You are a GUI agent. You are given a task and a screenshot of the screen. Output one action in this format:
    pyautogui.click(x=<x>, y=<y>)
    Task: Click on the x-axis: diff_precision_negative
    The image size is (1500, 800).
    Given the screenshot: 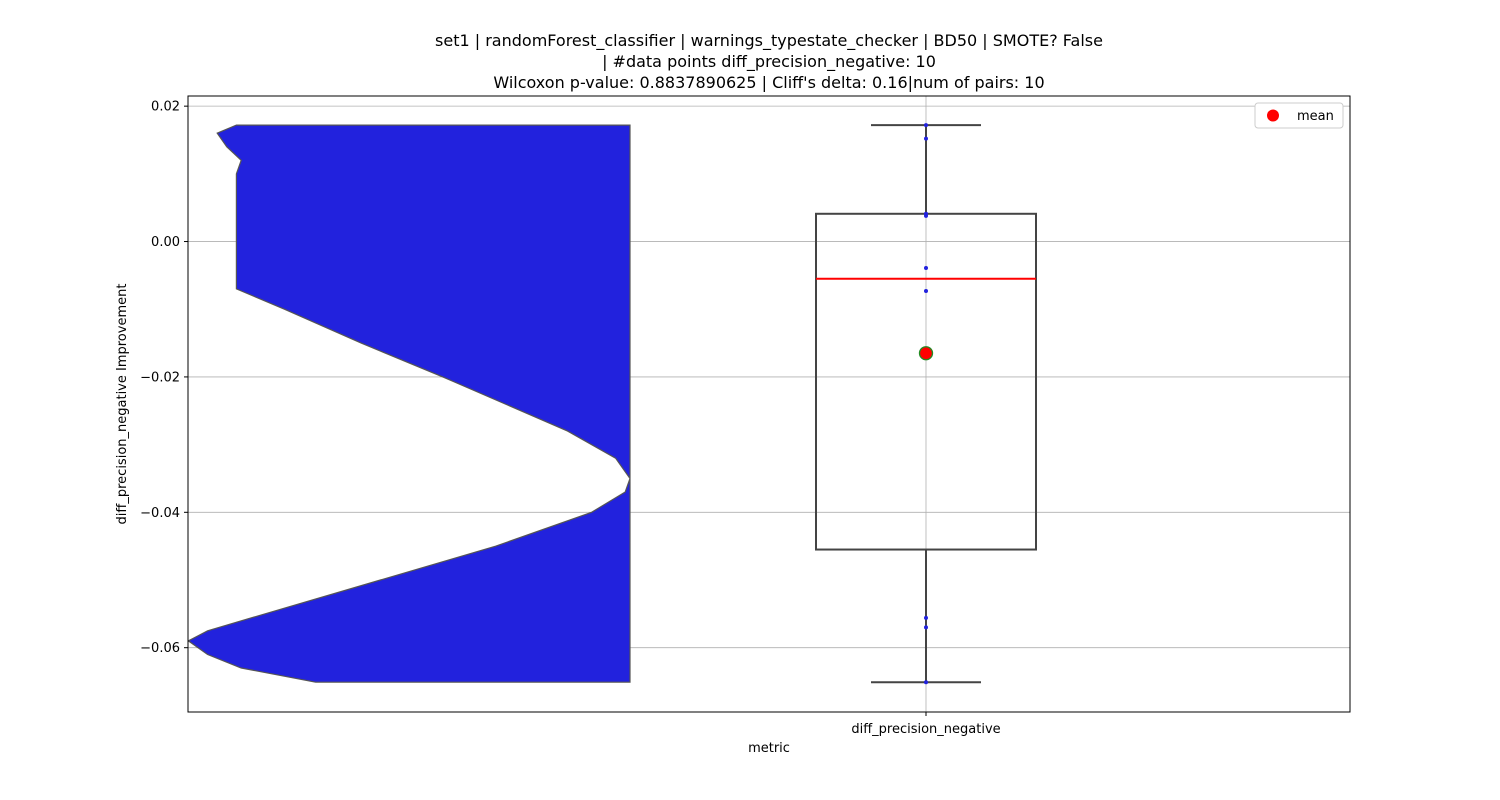 What is the action you would take?
    pyautogui.click(x=926, y=724)
    